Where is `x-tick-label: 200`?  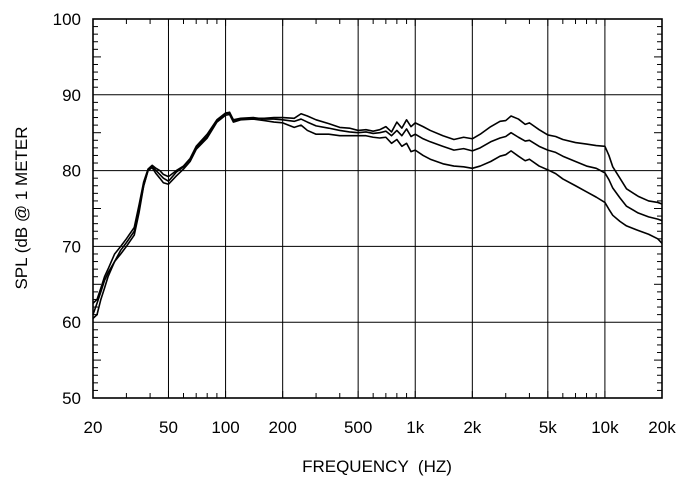
x-tick-label: 200 is located at coordinates (282, 427).